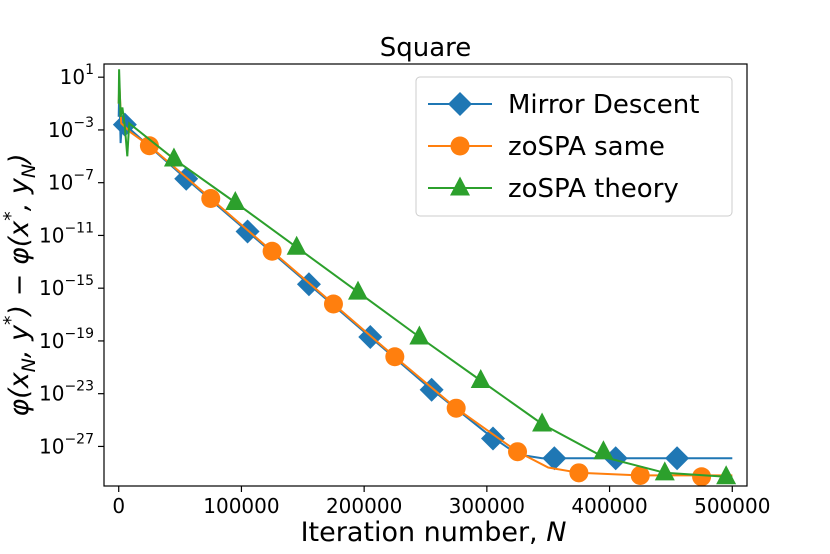 Image resolution: width=830 pixels, height=554 pixels. Describe the element at coordinates (460, 104) in the screenshot. I see `legend-marker-diamond` at that location.